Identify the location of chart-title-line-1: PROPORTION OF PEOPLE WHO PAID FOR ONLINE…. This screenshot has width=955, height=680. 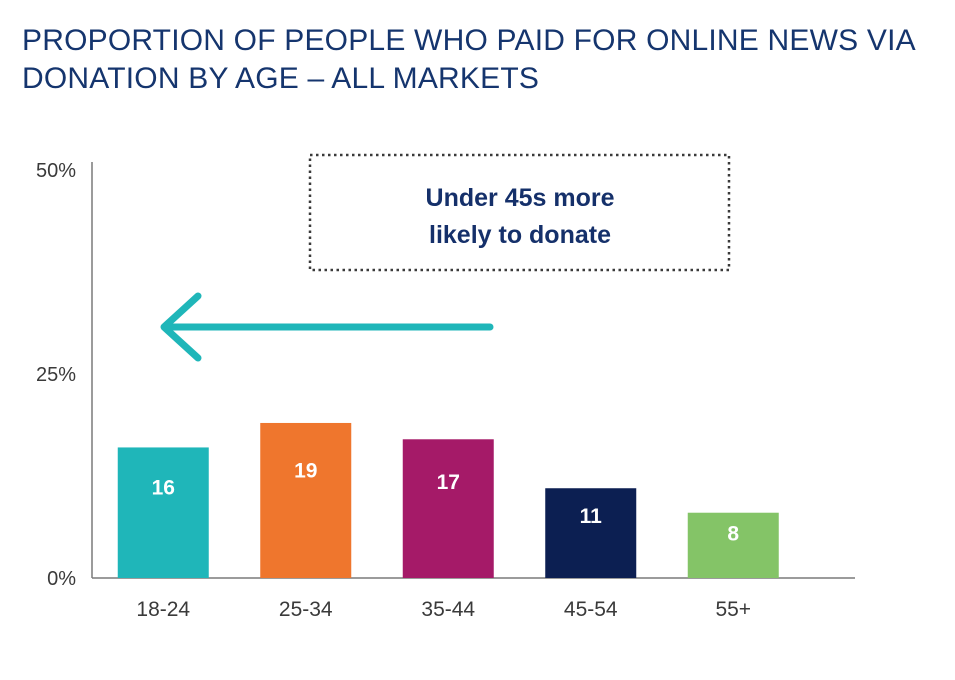
(469, 40).